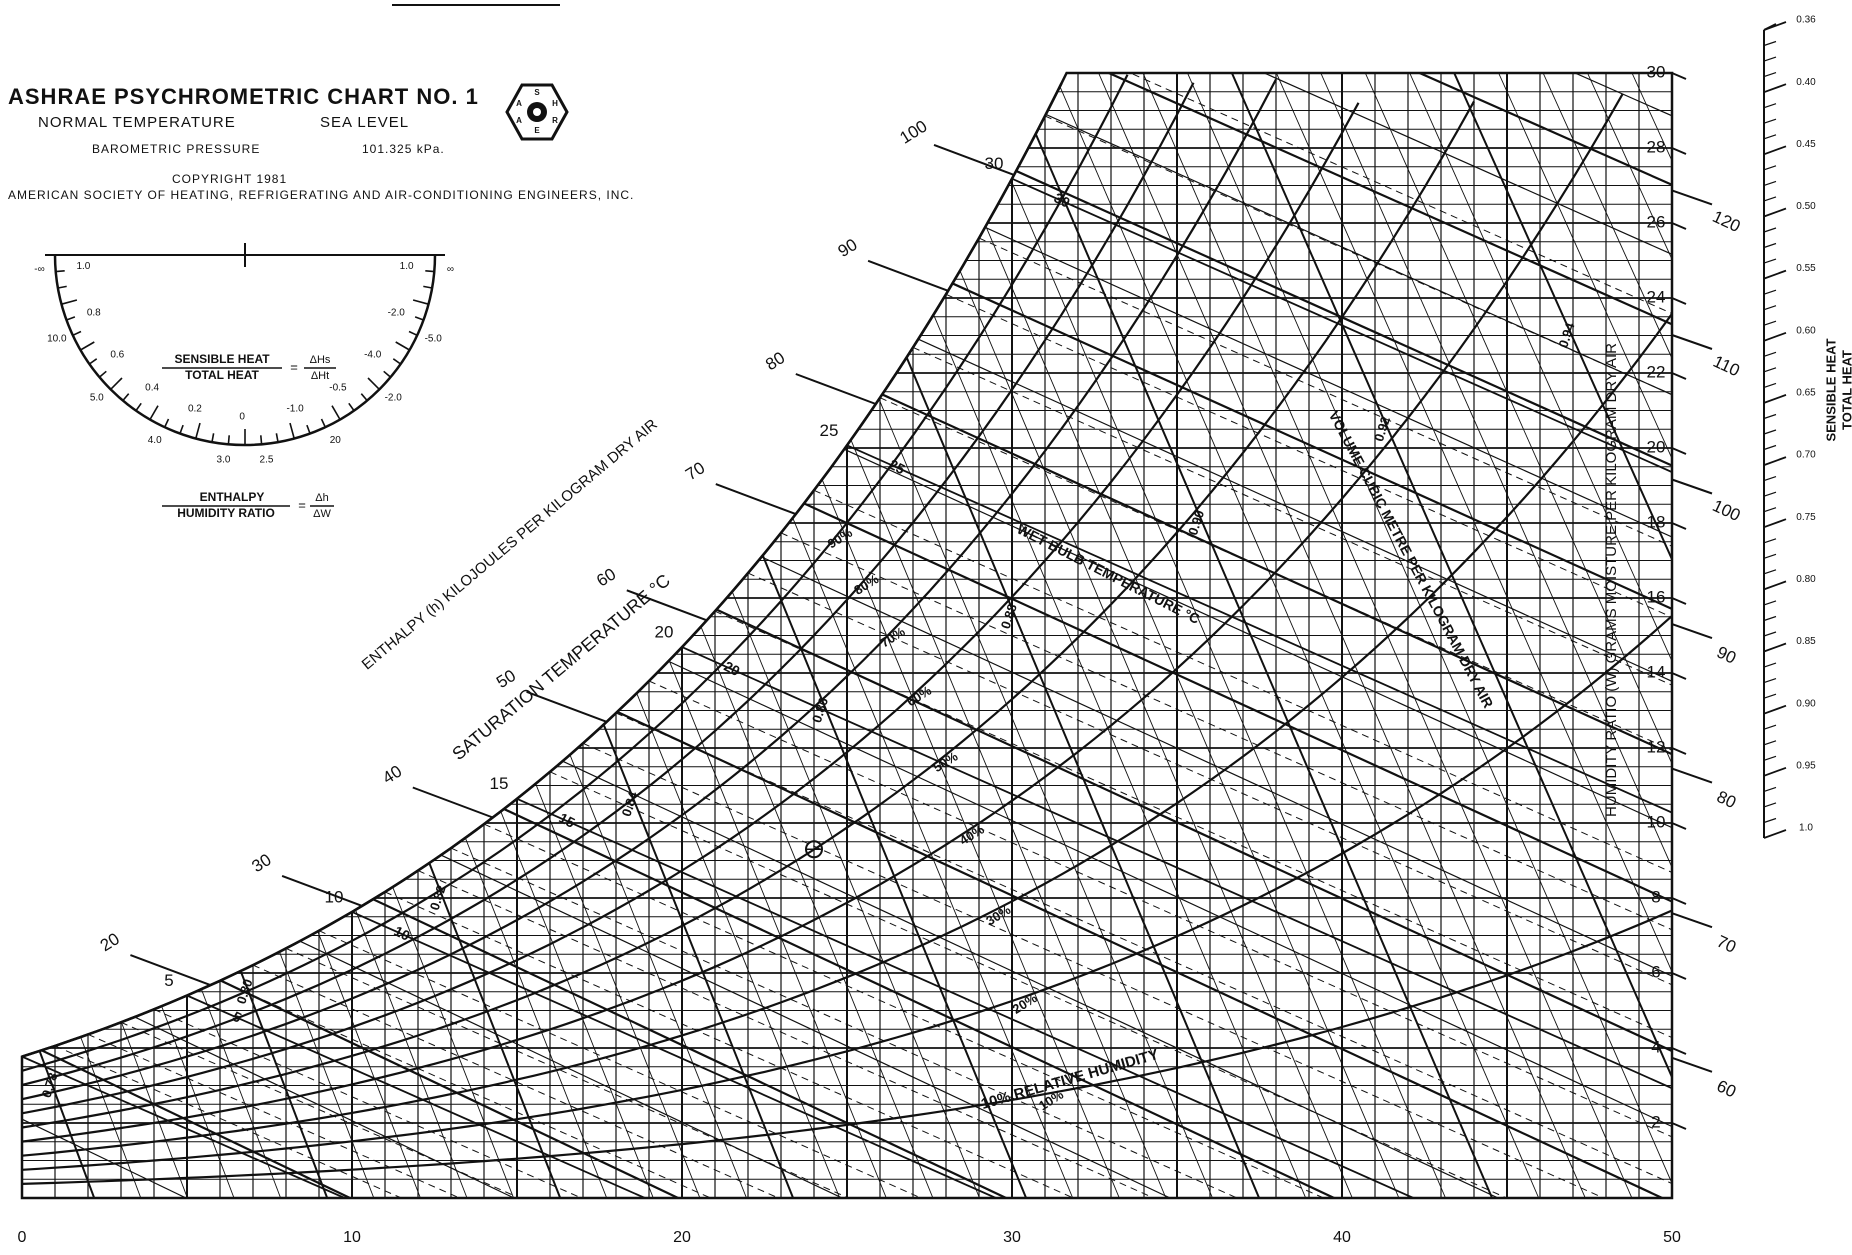 The width and height of the screenshot is (1852, 1255). What do you see at coordinates (1806, 765) in the screenshot?
I see `shr-tick-label: 0.95` at bounding box center [1806, 765].